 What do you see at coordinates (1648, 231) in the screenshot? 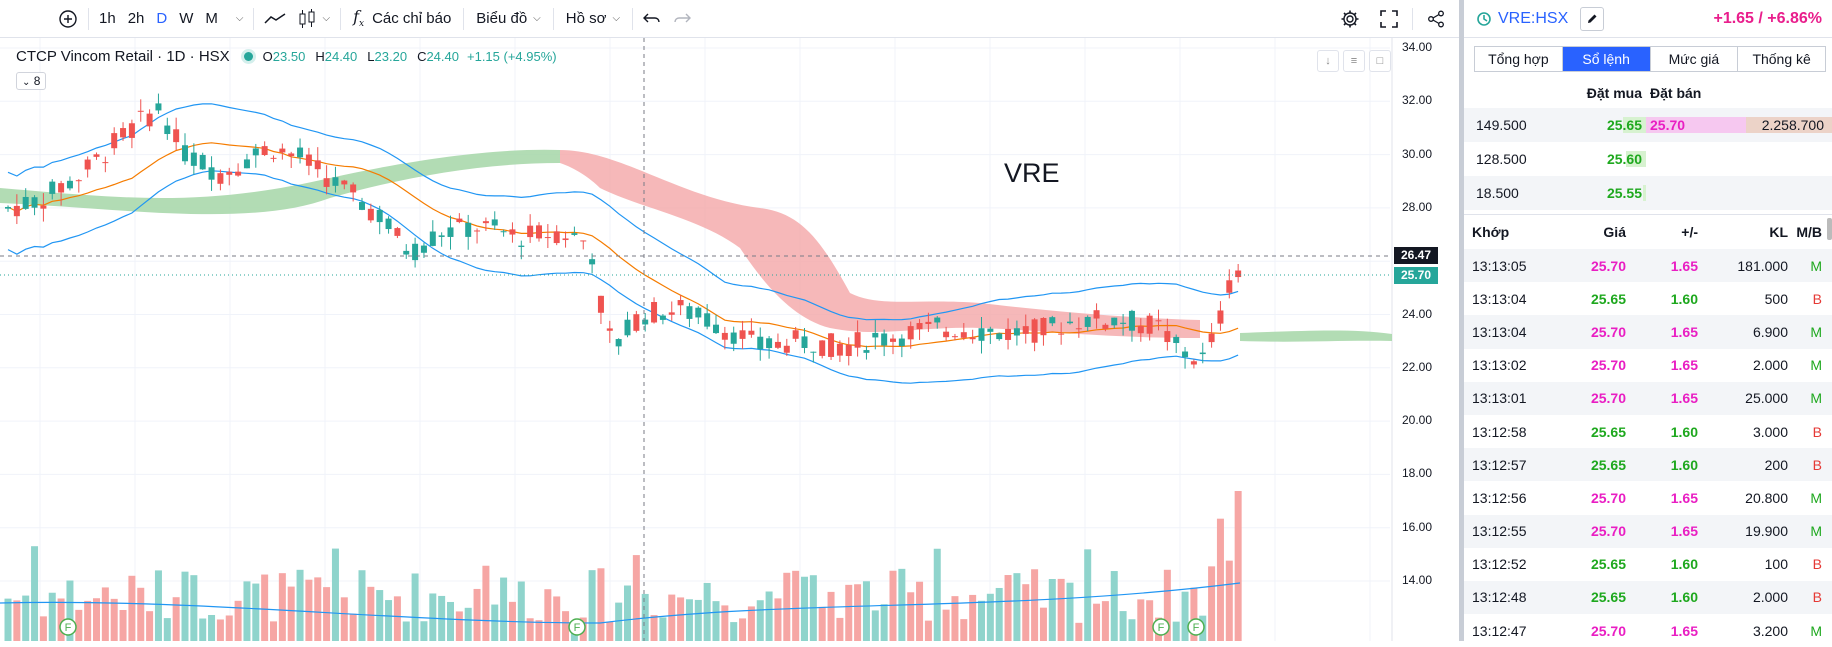
I see `trades-header: Khớp Giá +/- KL M/B` at bounding box center [1648, 231].